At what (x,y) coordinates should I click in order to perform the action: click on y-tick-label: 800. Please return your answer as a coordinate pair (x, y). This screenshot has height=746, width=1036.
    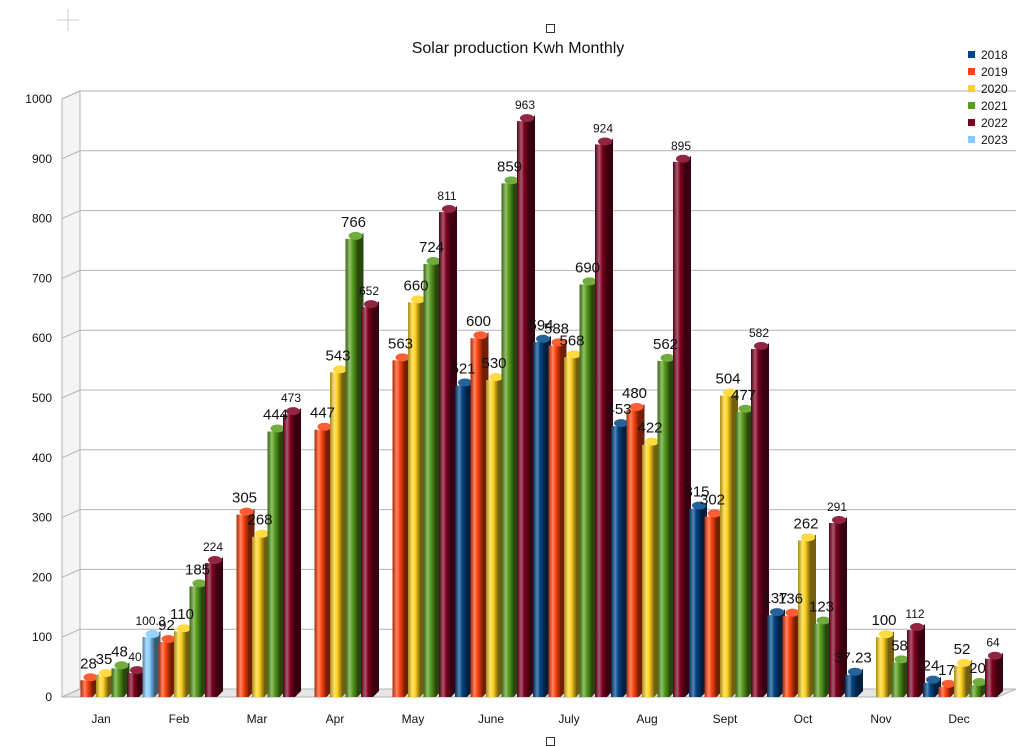
    Looking at the image, I should click on (42, 219).